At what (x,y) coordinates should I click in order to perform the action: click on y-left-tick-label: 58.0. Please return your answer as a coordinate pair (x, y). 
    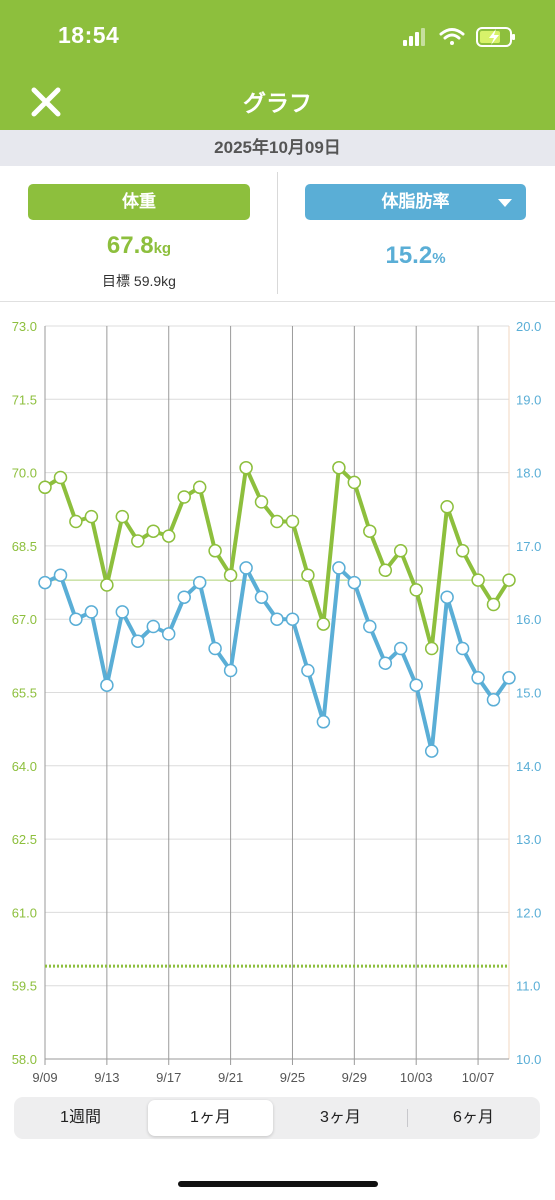
    Looking at the image, I should click on (24, 1059).